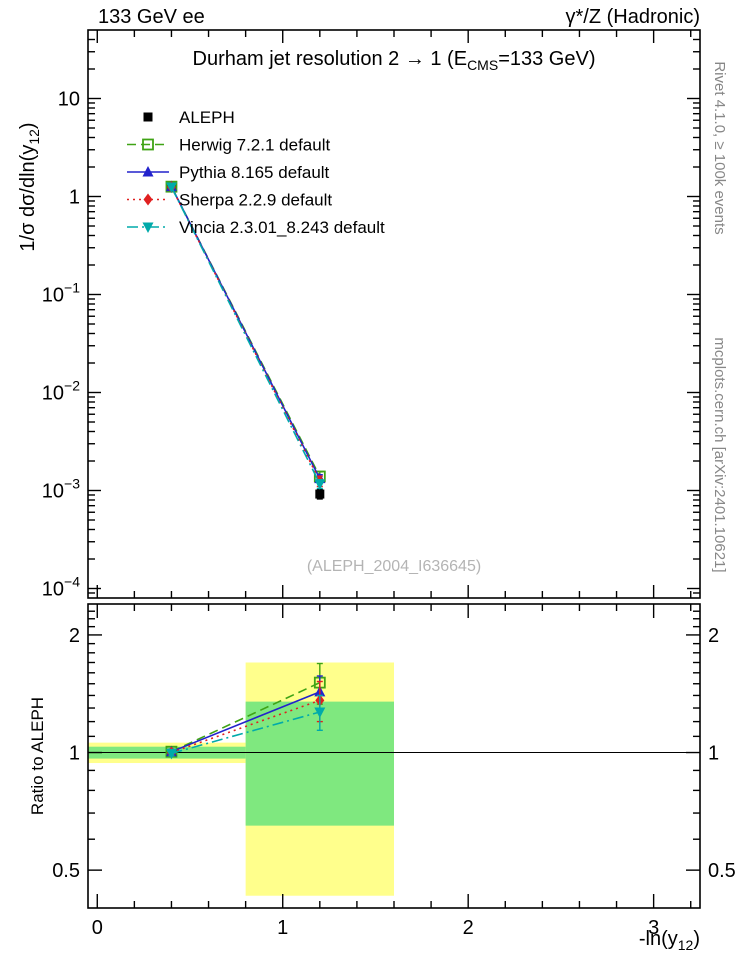 The height and width of the screenshot is (972, 746). I want to click on x-tick-label: 3, so click(653, 928).